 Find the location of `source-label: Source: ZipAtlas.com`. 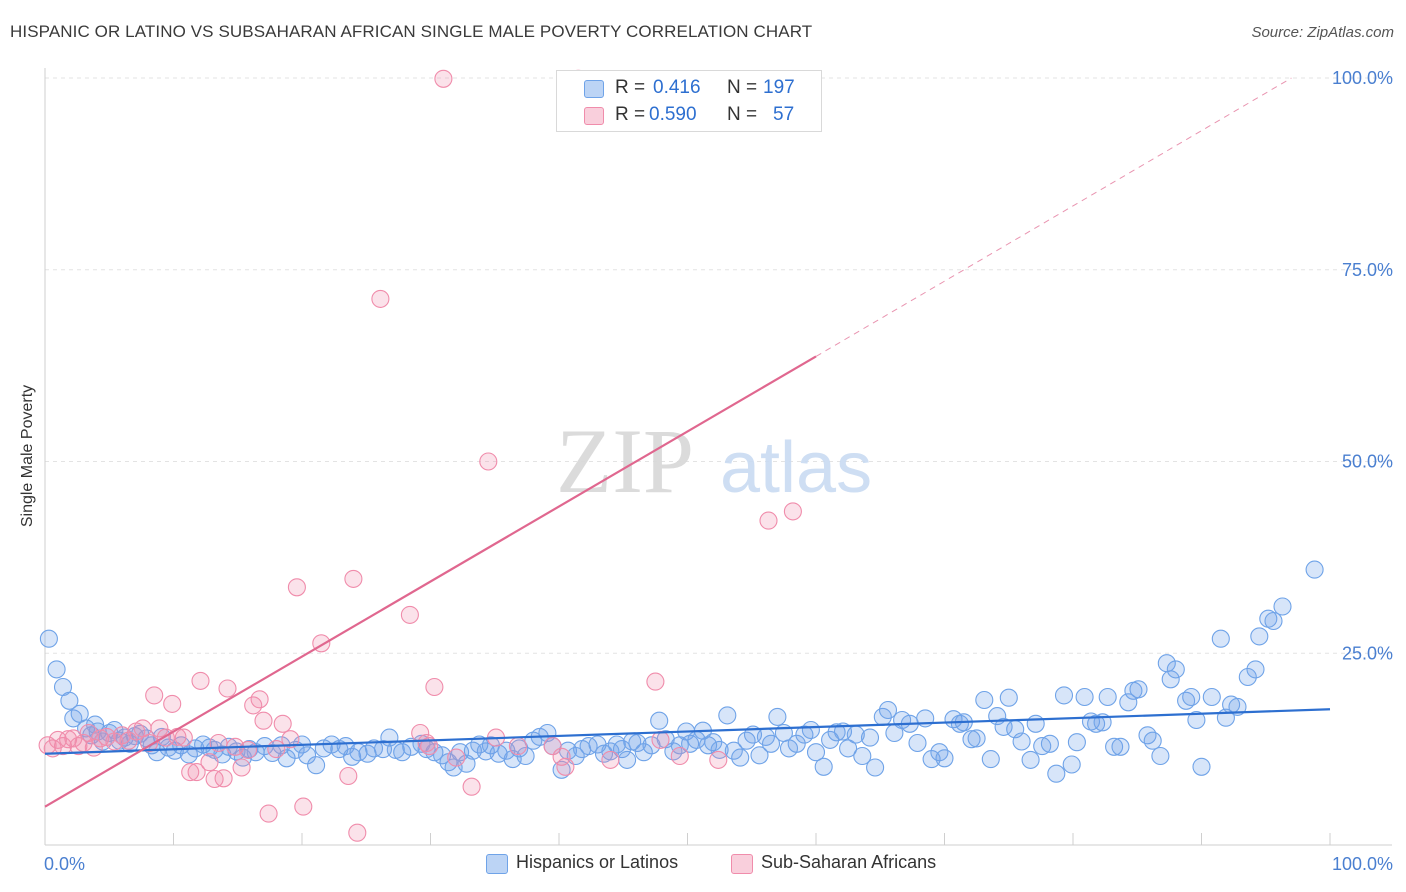

source-label: Source: ZipAtlas.com is located at coordinates (1322, 32).